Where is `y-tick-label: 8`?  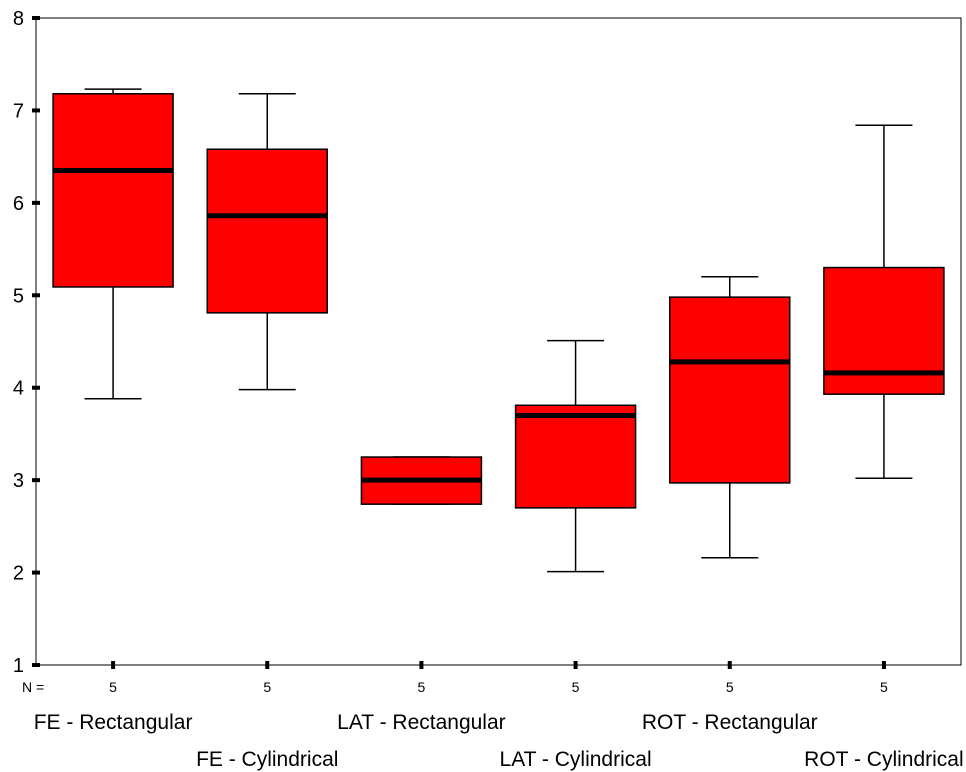
y-tick-label: 8 is located at coordinates (18, 19).